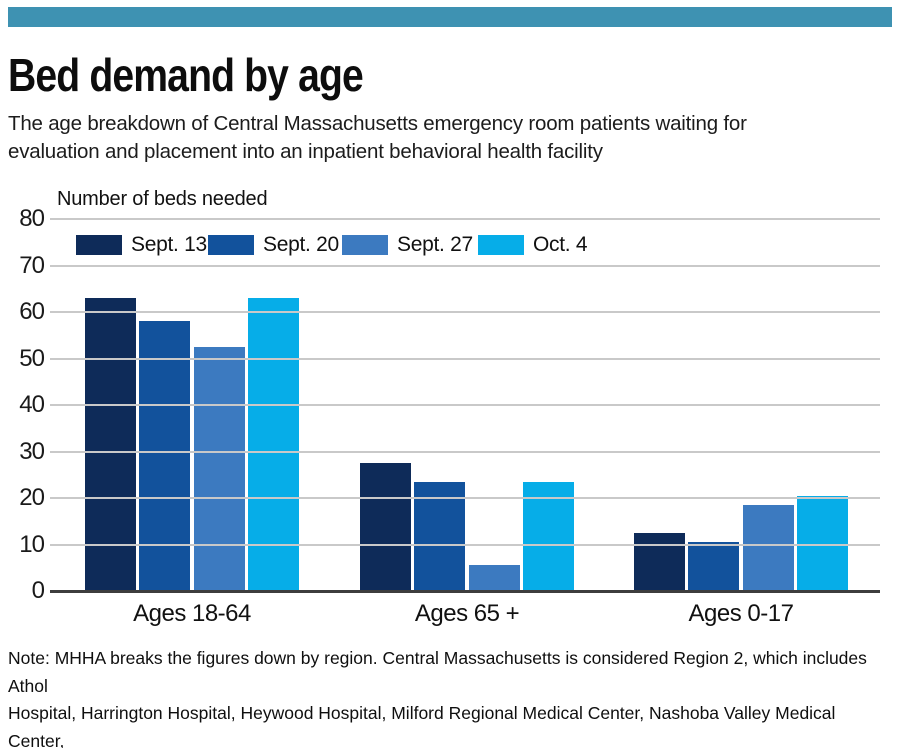 The image size is (900, 748). I want to click on y-tick-label: 70, so click(32, 265).